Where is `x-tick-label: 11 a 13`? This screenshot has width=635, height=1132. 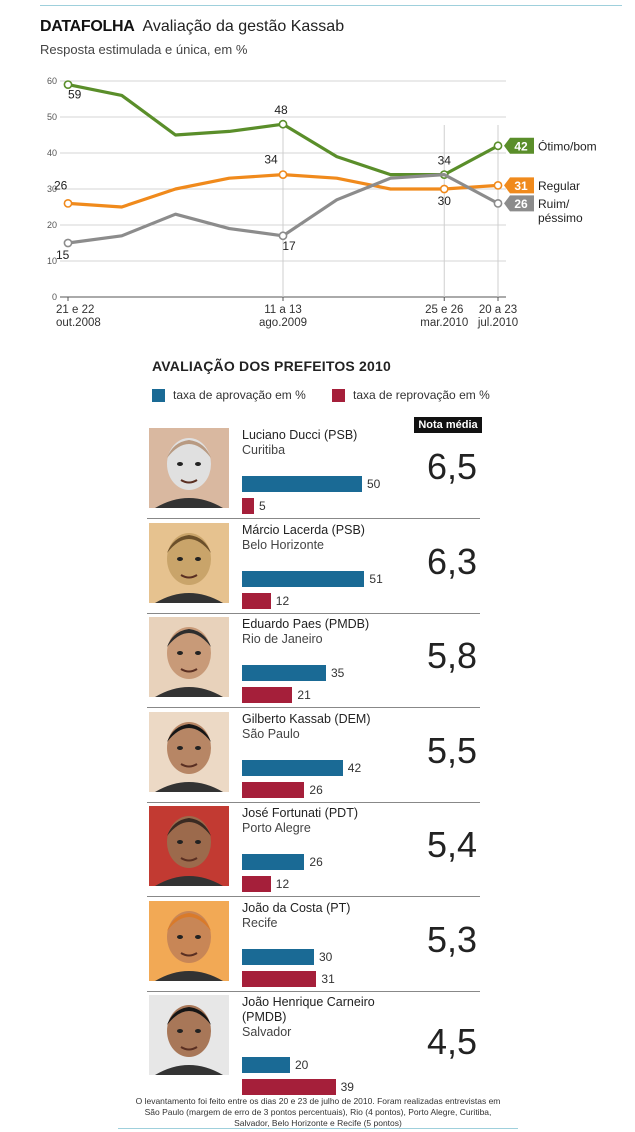 x-tick-label: 11 a 13 is located at coordinates (283, 310).